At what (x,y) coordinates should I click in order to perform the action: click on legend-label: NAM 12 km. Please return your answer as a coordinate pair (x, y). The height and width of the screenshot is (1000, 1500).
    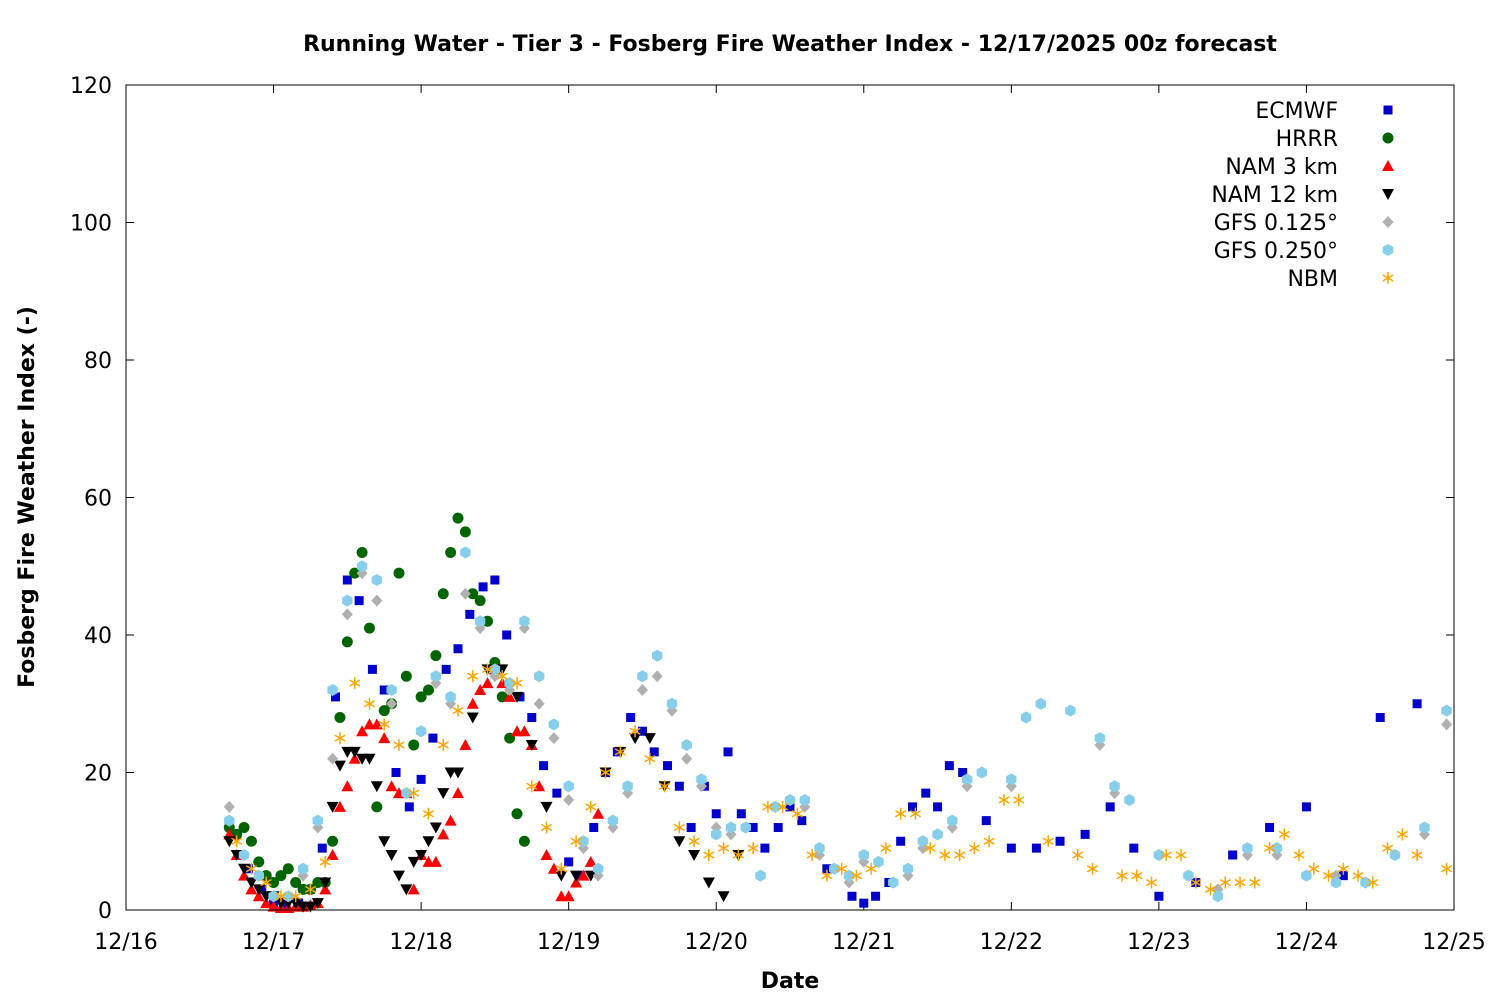
    Looking at the image, I should click on (1274, 195).